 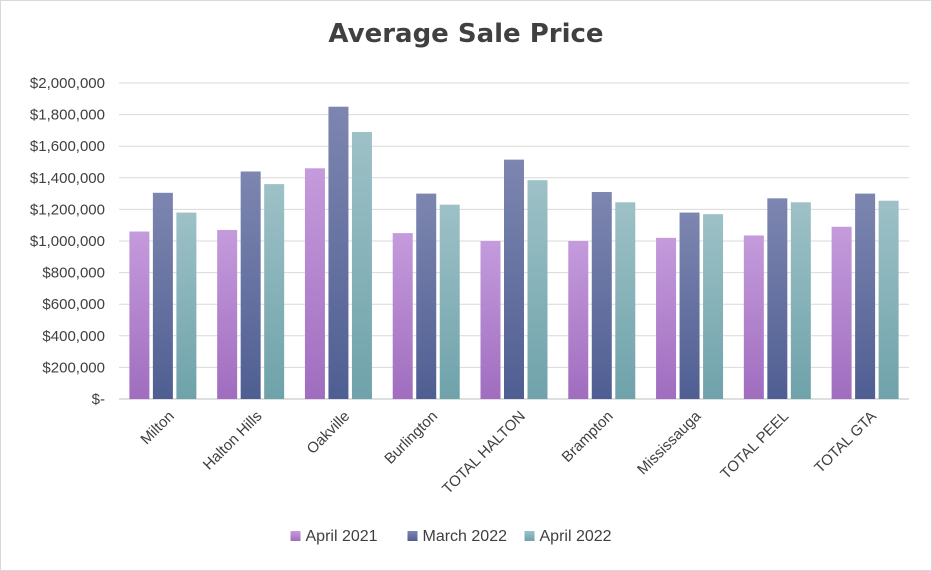 I want to click on y-tick-label: $2,000,000, so click(x=67, y=83).